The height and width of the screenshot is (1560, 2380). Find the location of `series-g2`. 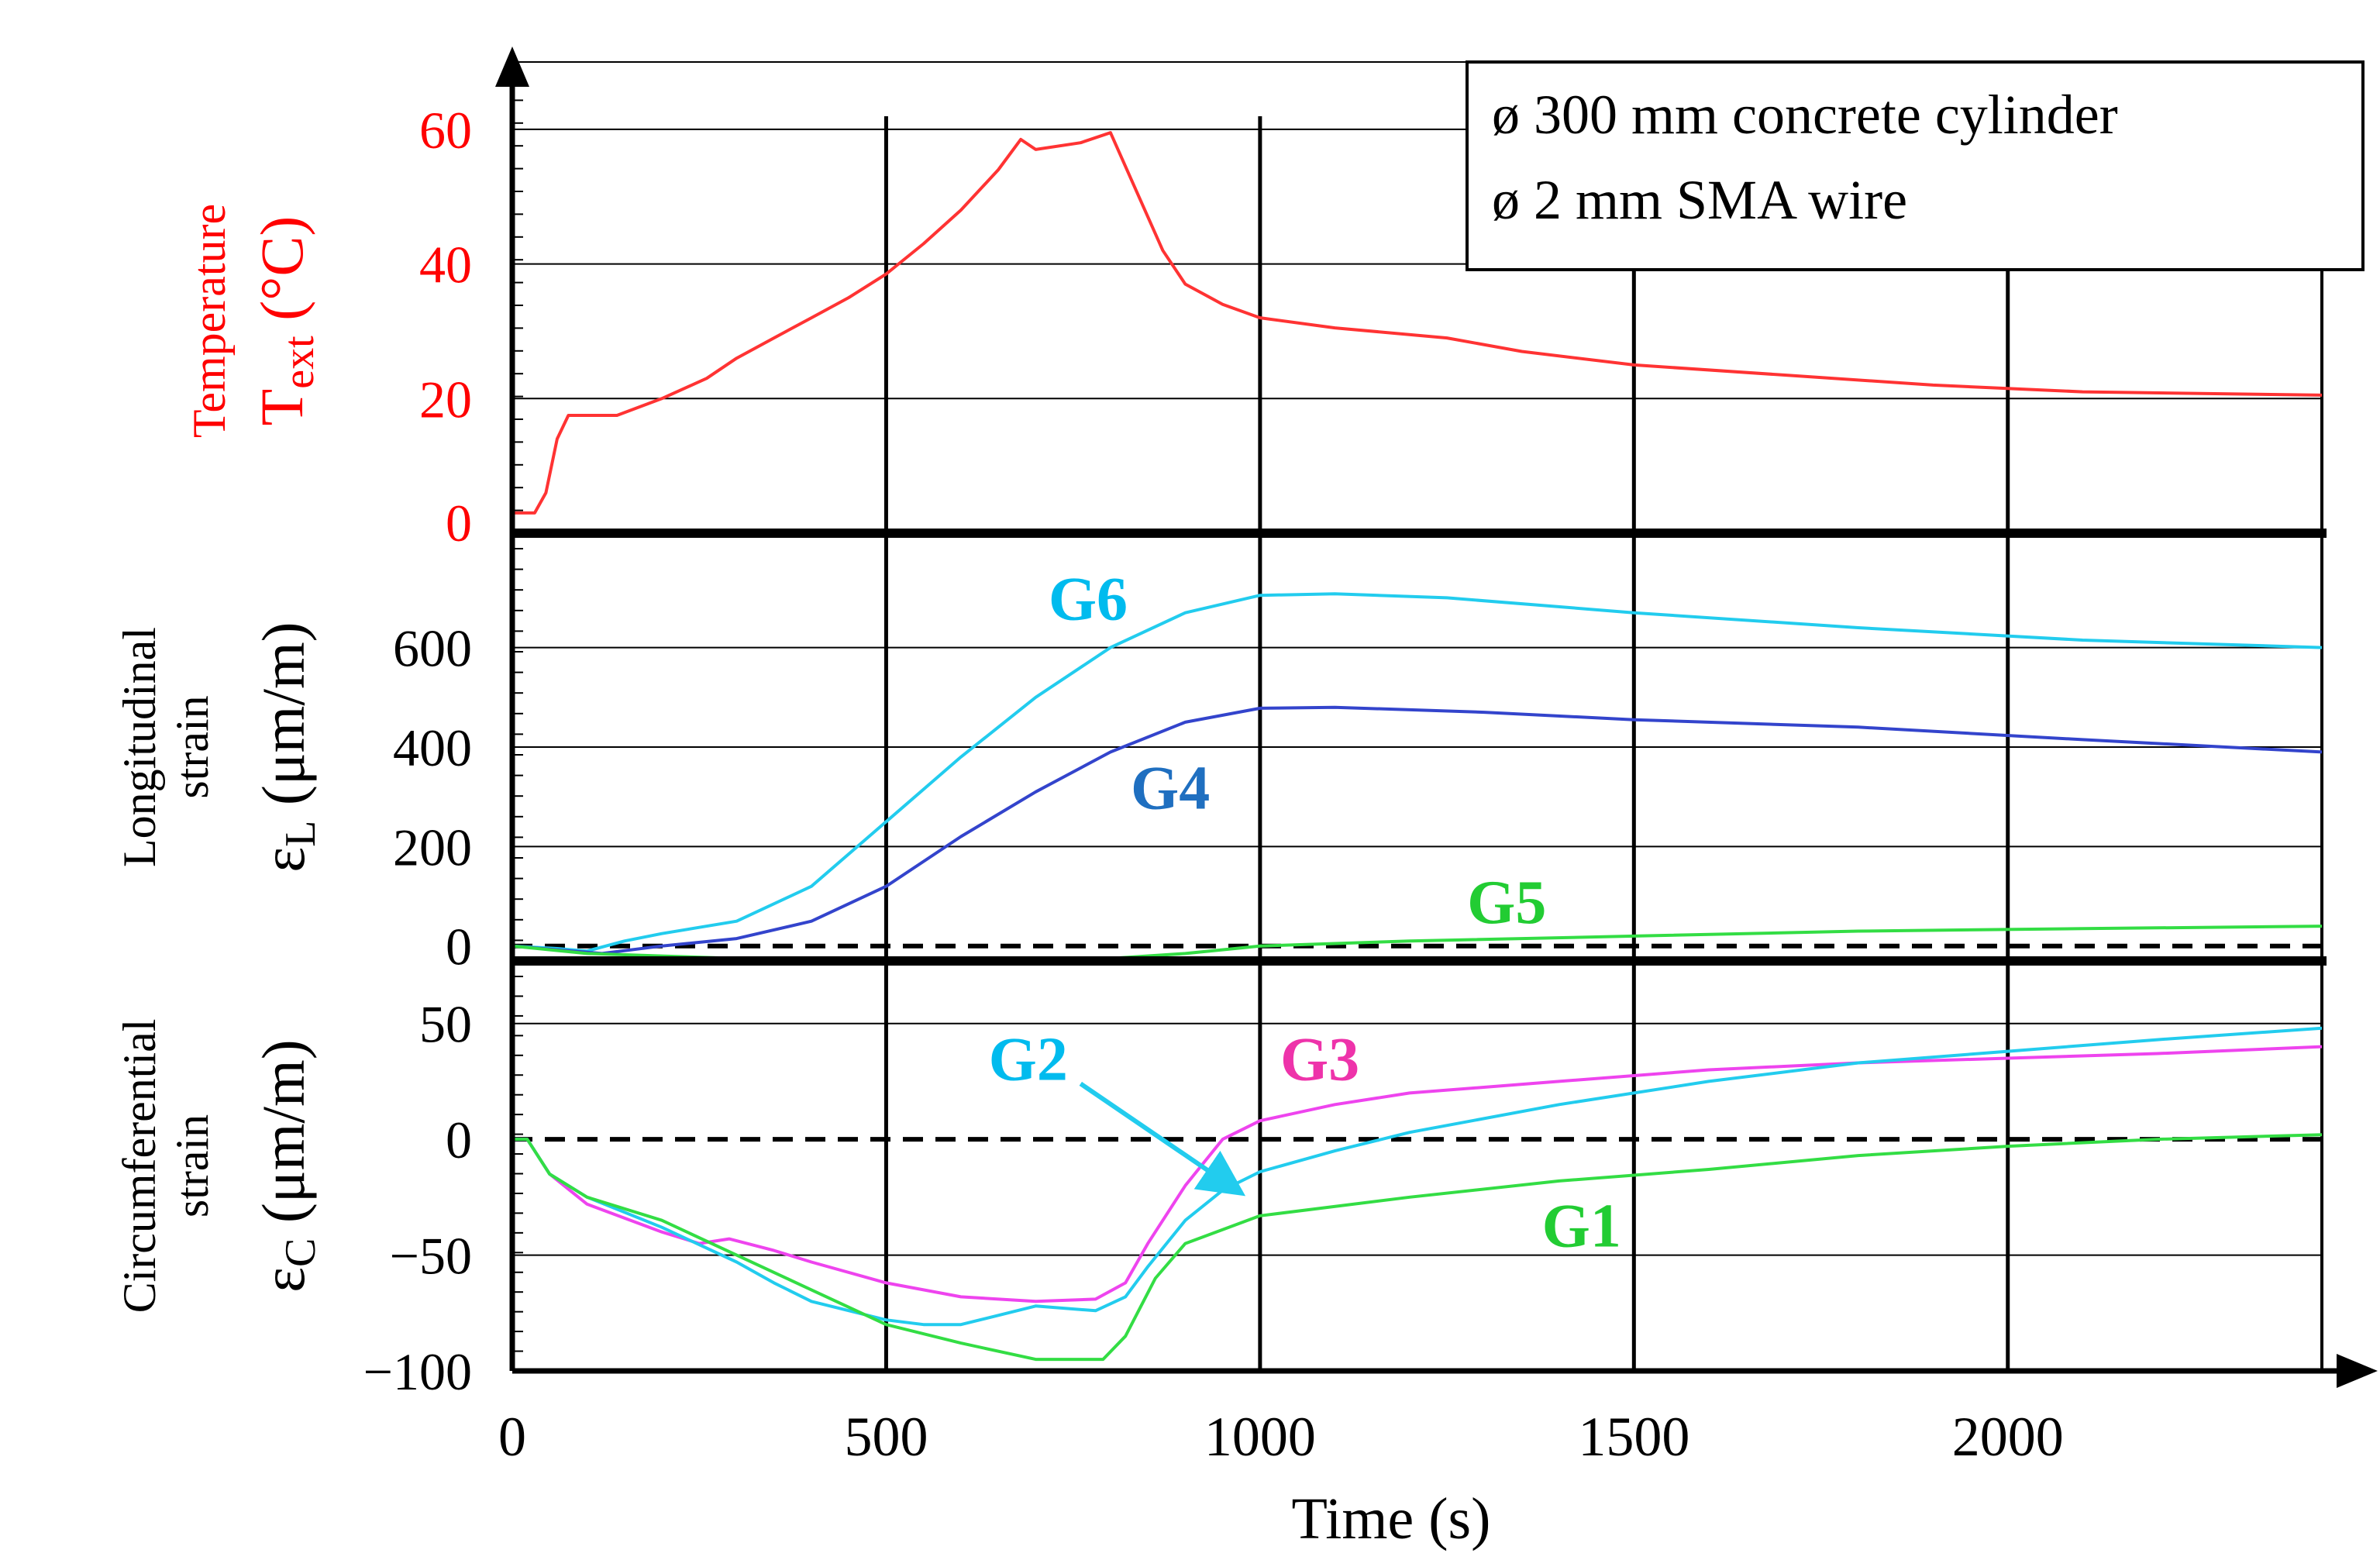

series-g2 is located at coordinates (1418, 1176).